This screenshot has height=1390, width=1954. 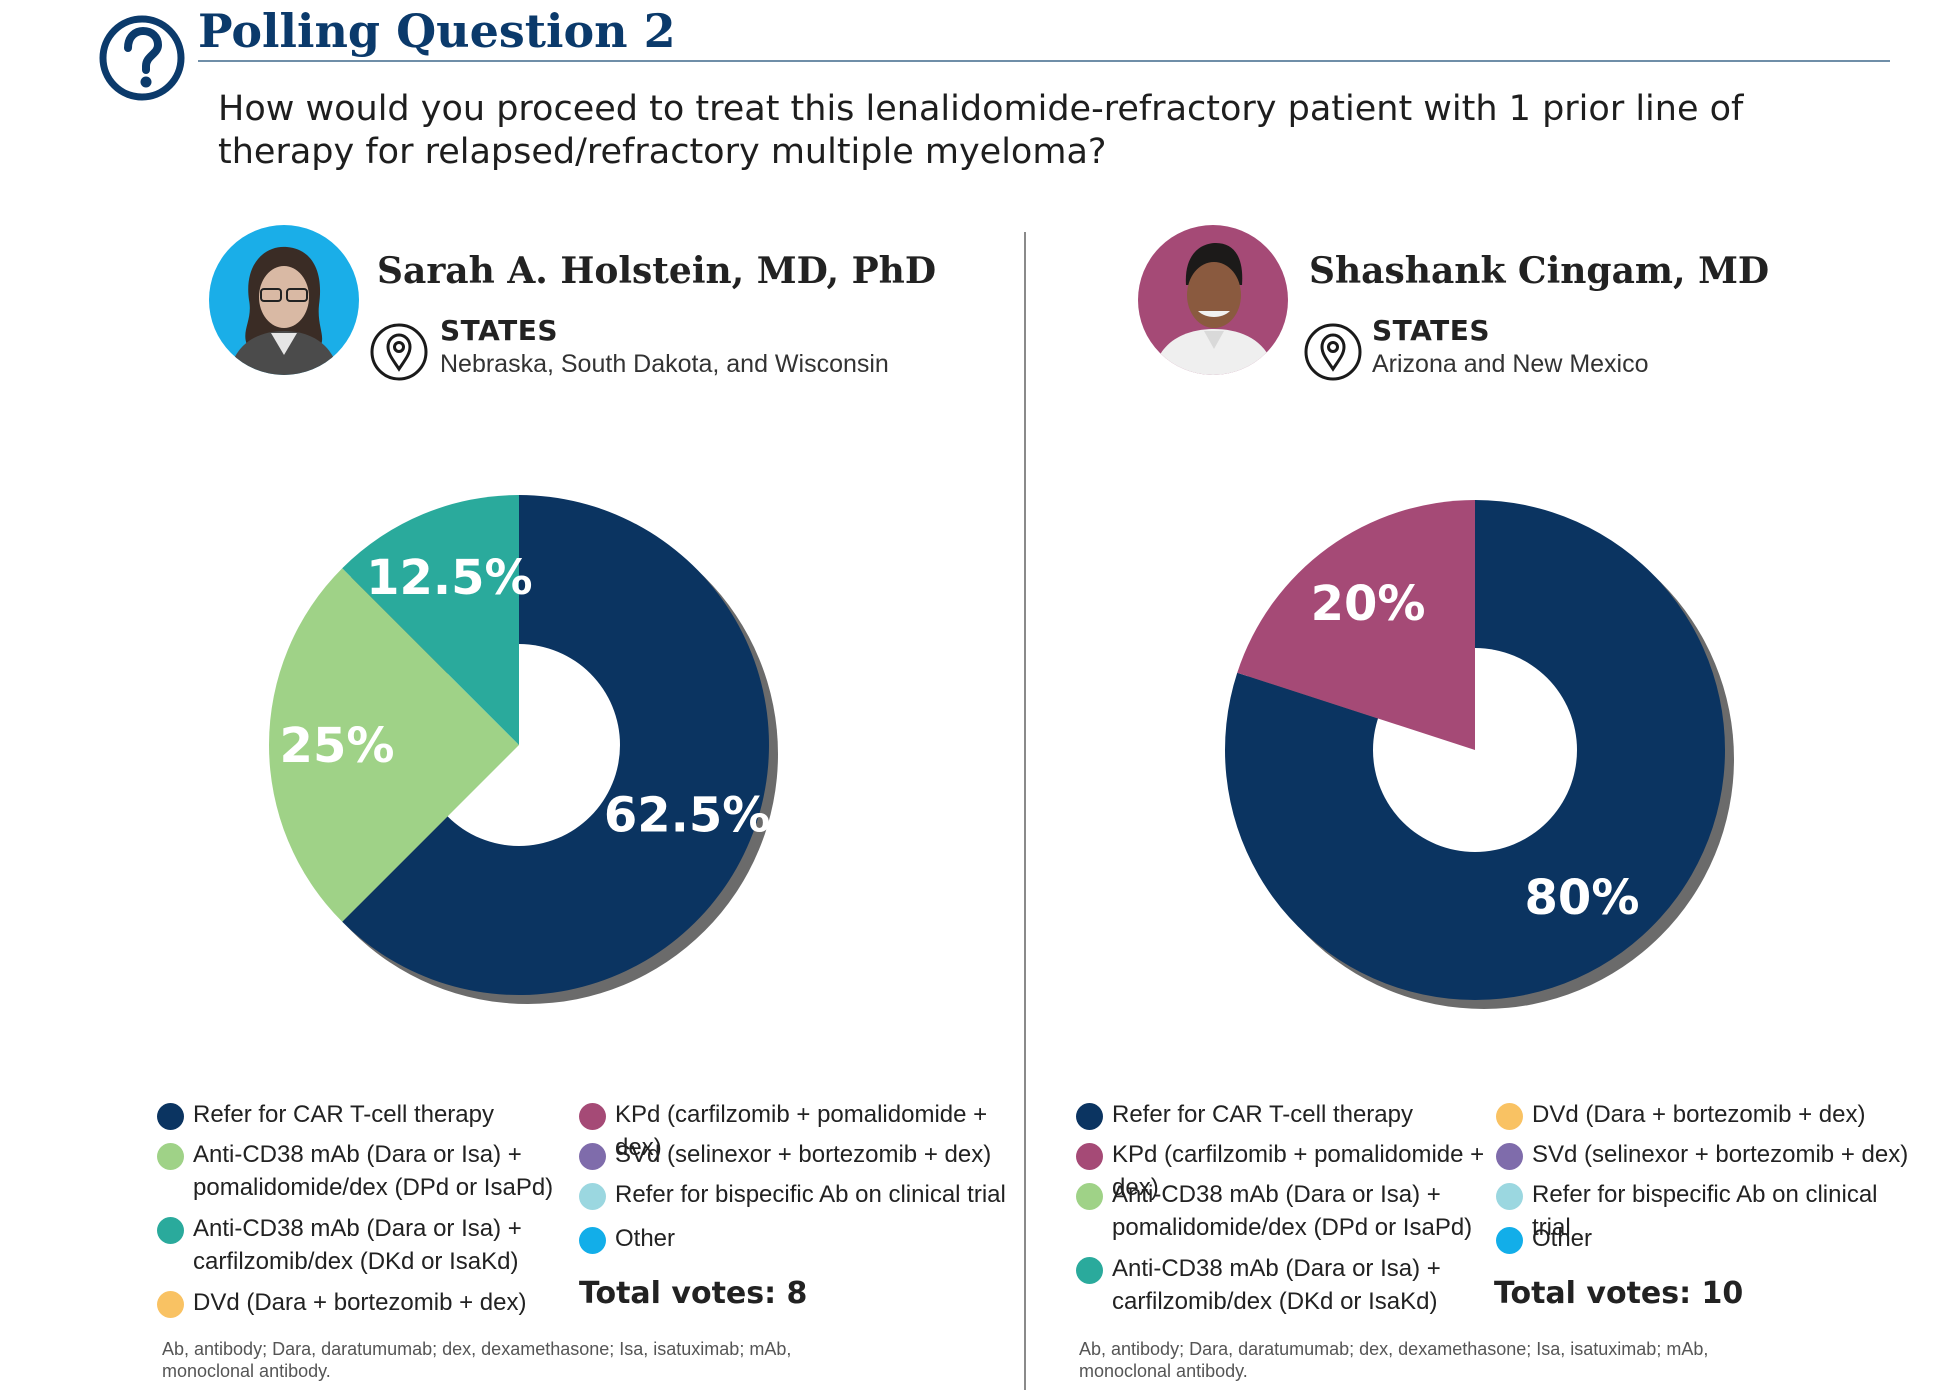 I want to click on total-votes: Total votes: 10, so click(x=1619, y=1293).